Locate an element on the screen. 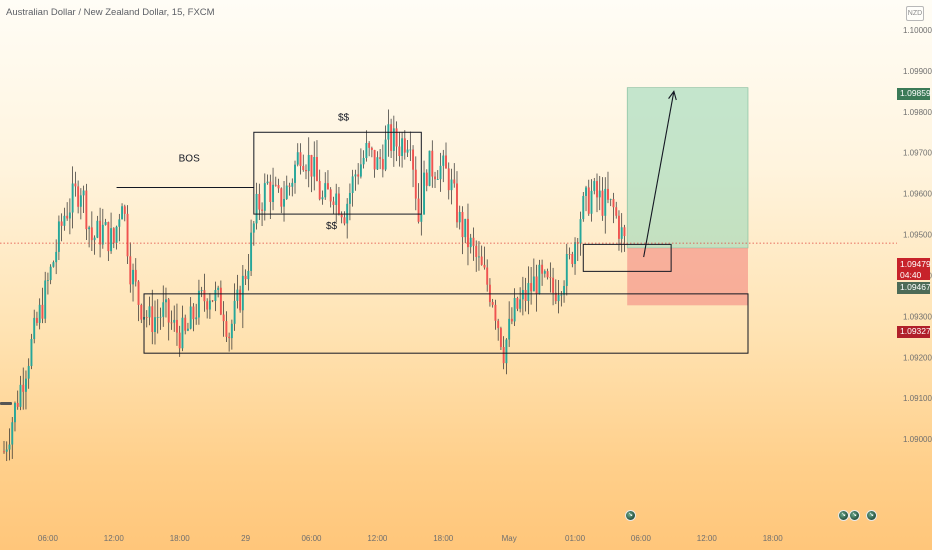 This screenshot has width=932, height=550. currency-badge: NZD is located at coordinates (915, 13).